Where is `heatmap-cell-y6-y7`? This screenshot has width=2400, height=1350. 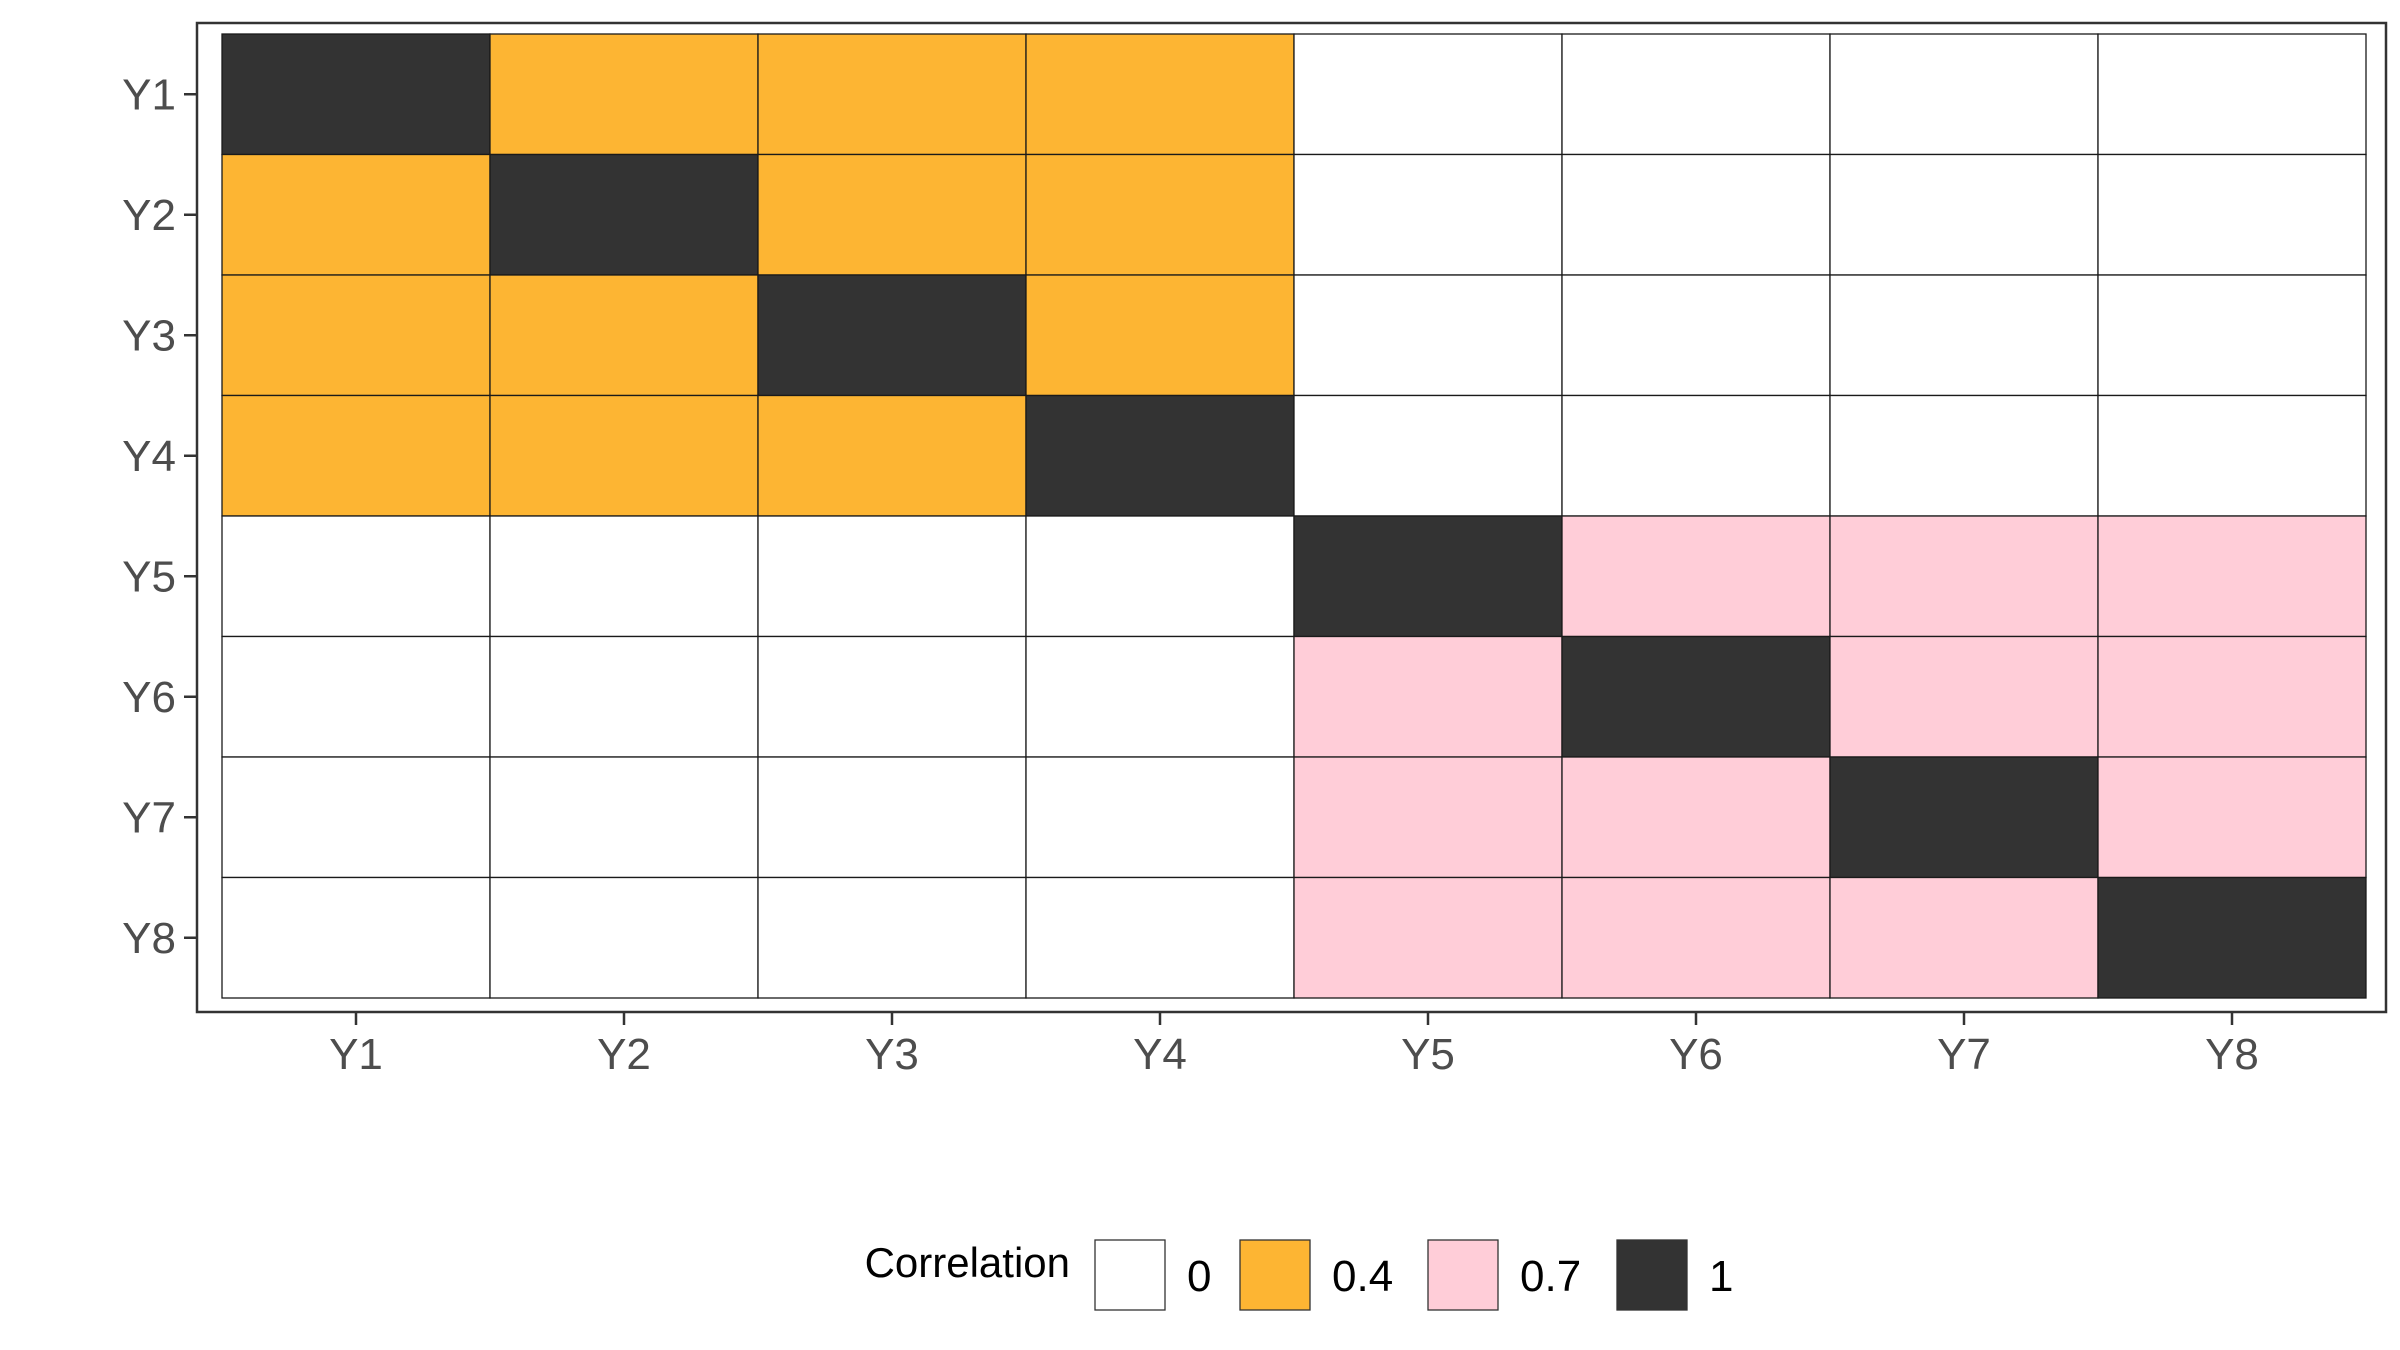 heatmap-cell-y6-y7 is located at coordinates (1964, 696).